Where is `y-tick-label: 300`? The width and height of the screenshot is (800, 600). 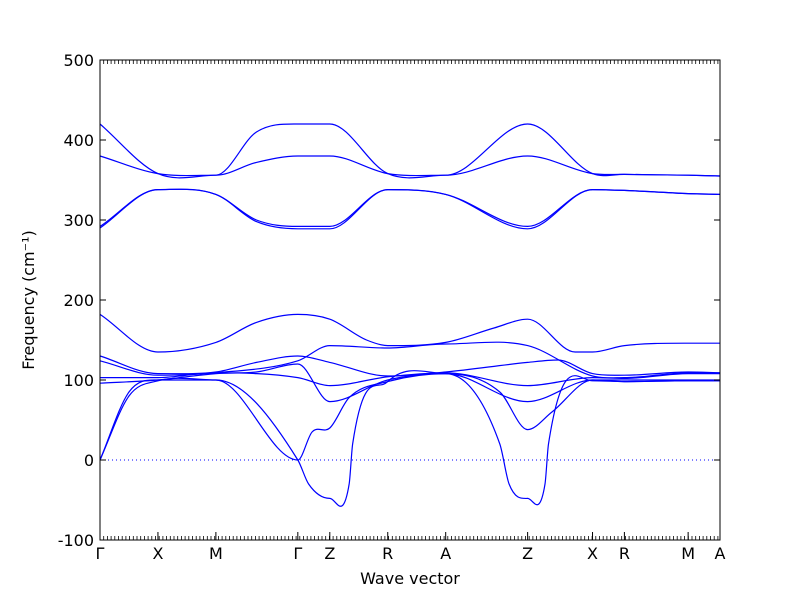 y-tick-label: 300 is located at coordinates (78, 220).